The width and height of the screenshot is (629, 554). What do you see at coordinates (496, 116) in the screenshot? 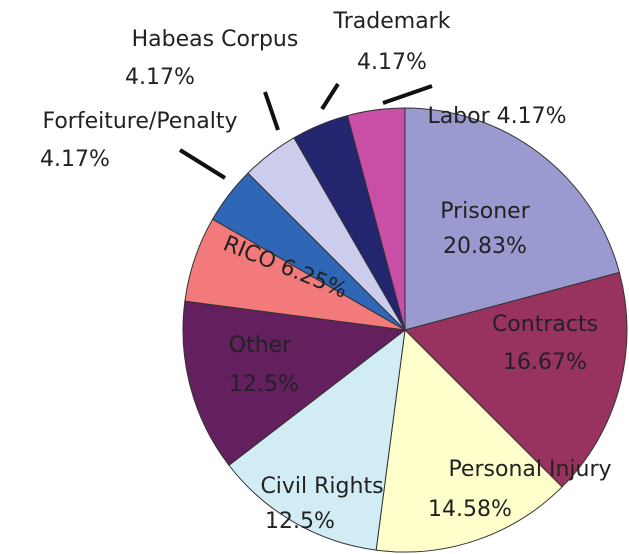
I see `slice-label: Labor 4.17%` at bounding box center [496, 116].